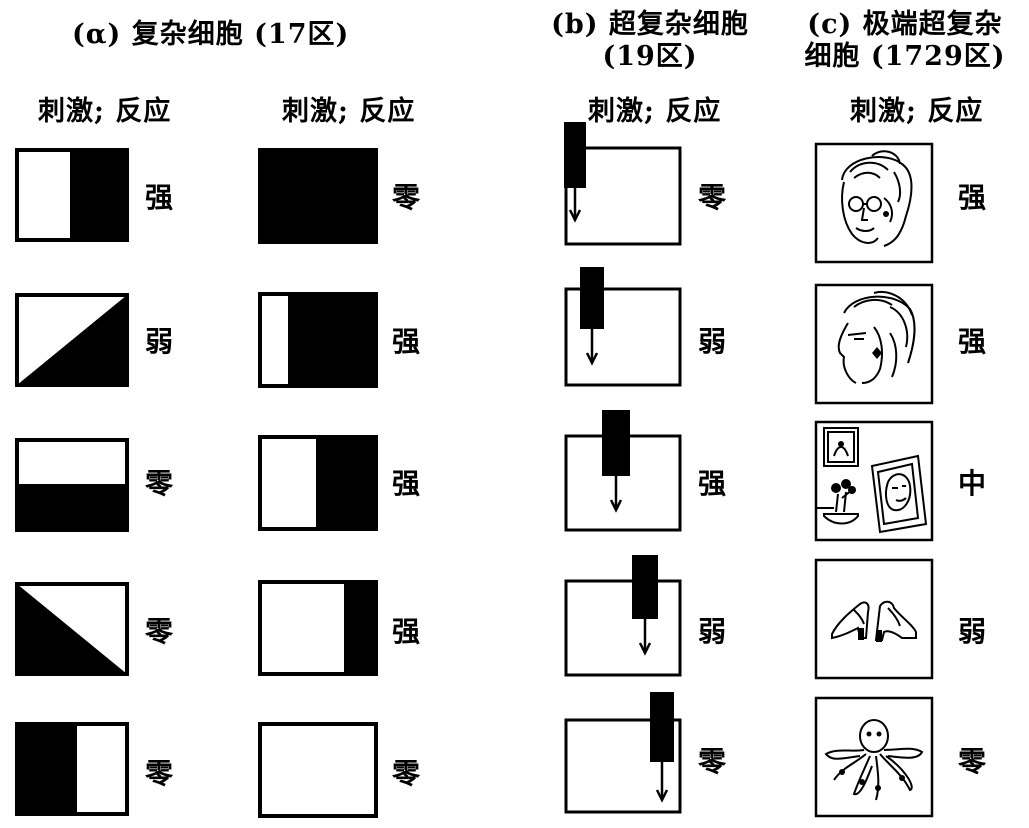 Image resolution: width=1029 pixels, height=828 pixels. What do you see at coordinates (211, 34) in the screenshot?
I see `heading-a: (α) 复杂细胞 (17区)` at bounding box center [211, 34].